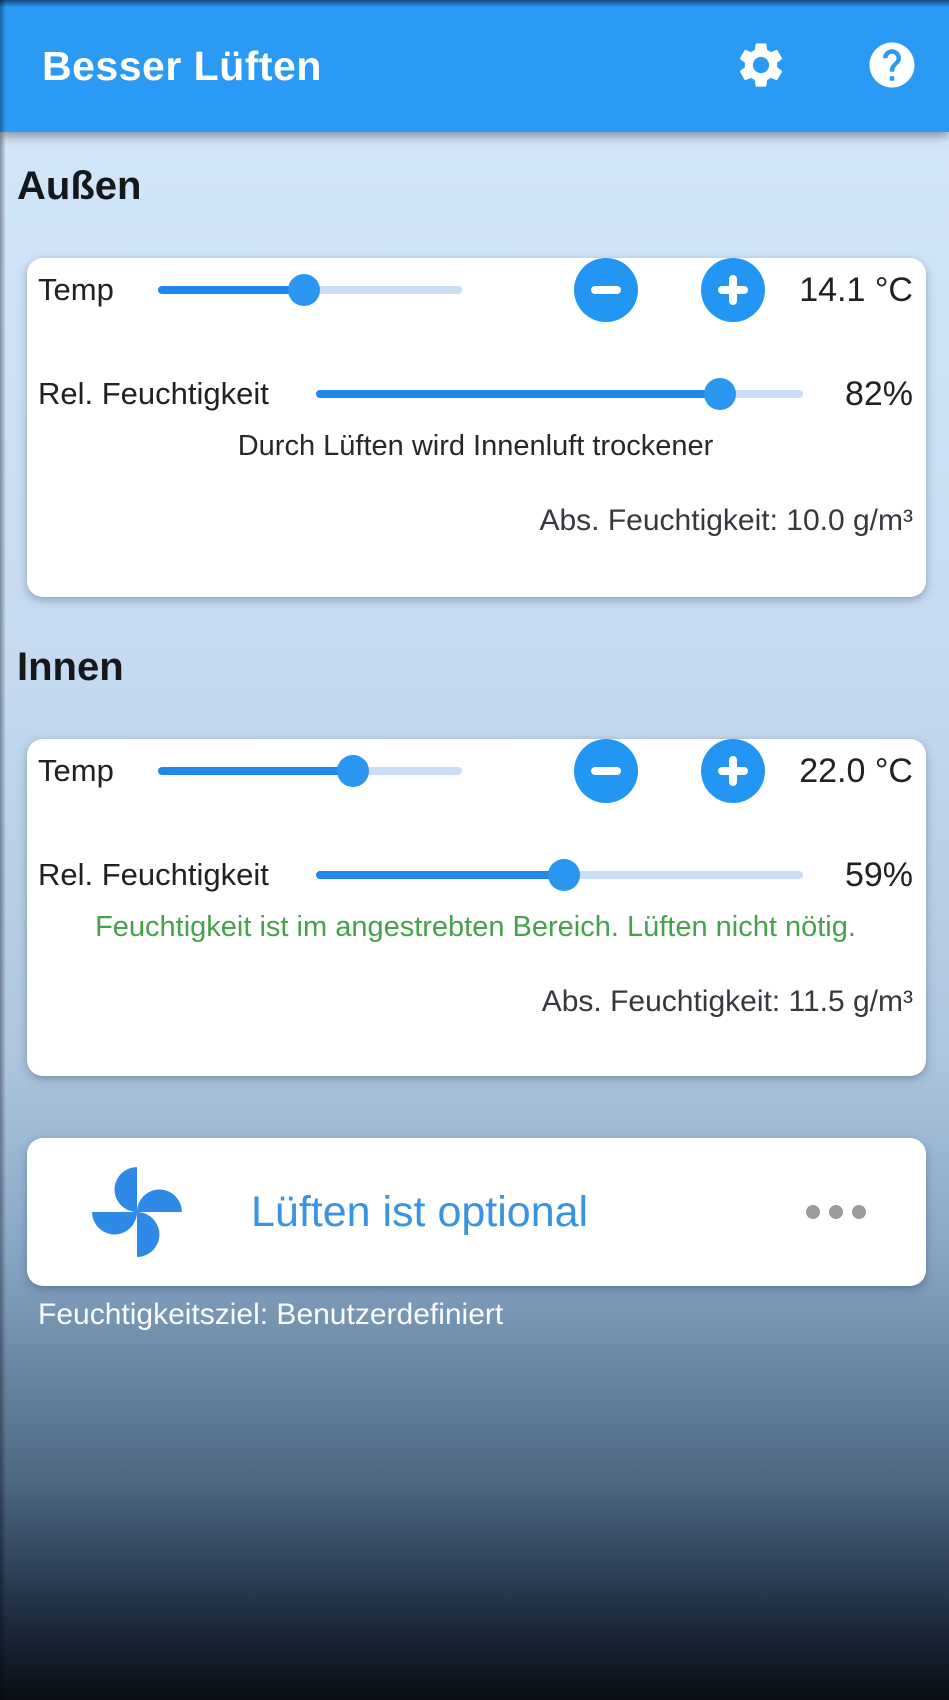 This screenshot has height=1700, width=949. What do you see at coordinates (856, 289) in the screenshot?
I see `outside-temp-value: 14.1 °C` at bounding box center [856, 289].